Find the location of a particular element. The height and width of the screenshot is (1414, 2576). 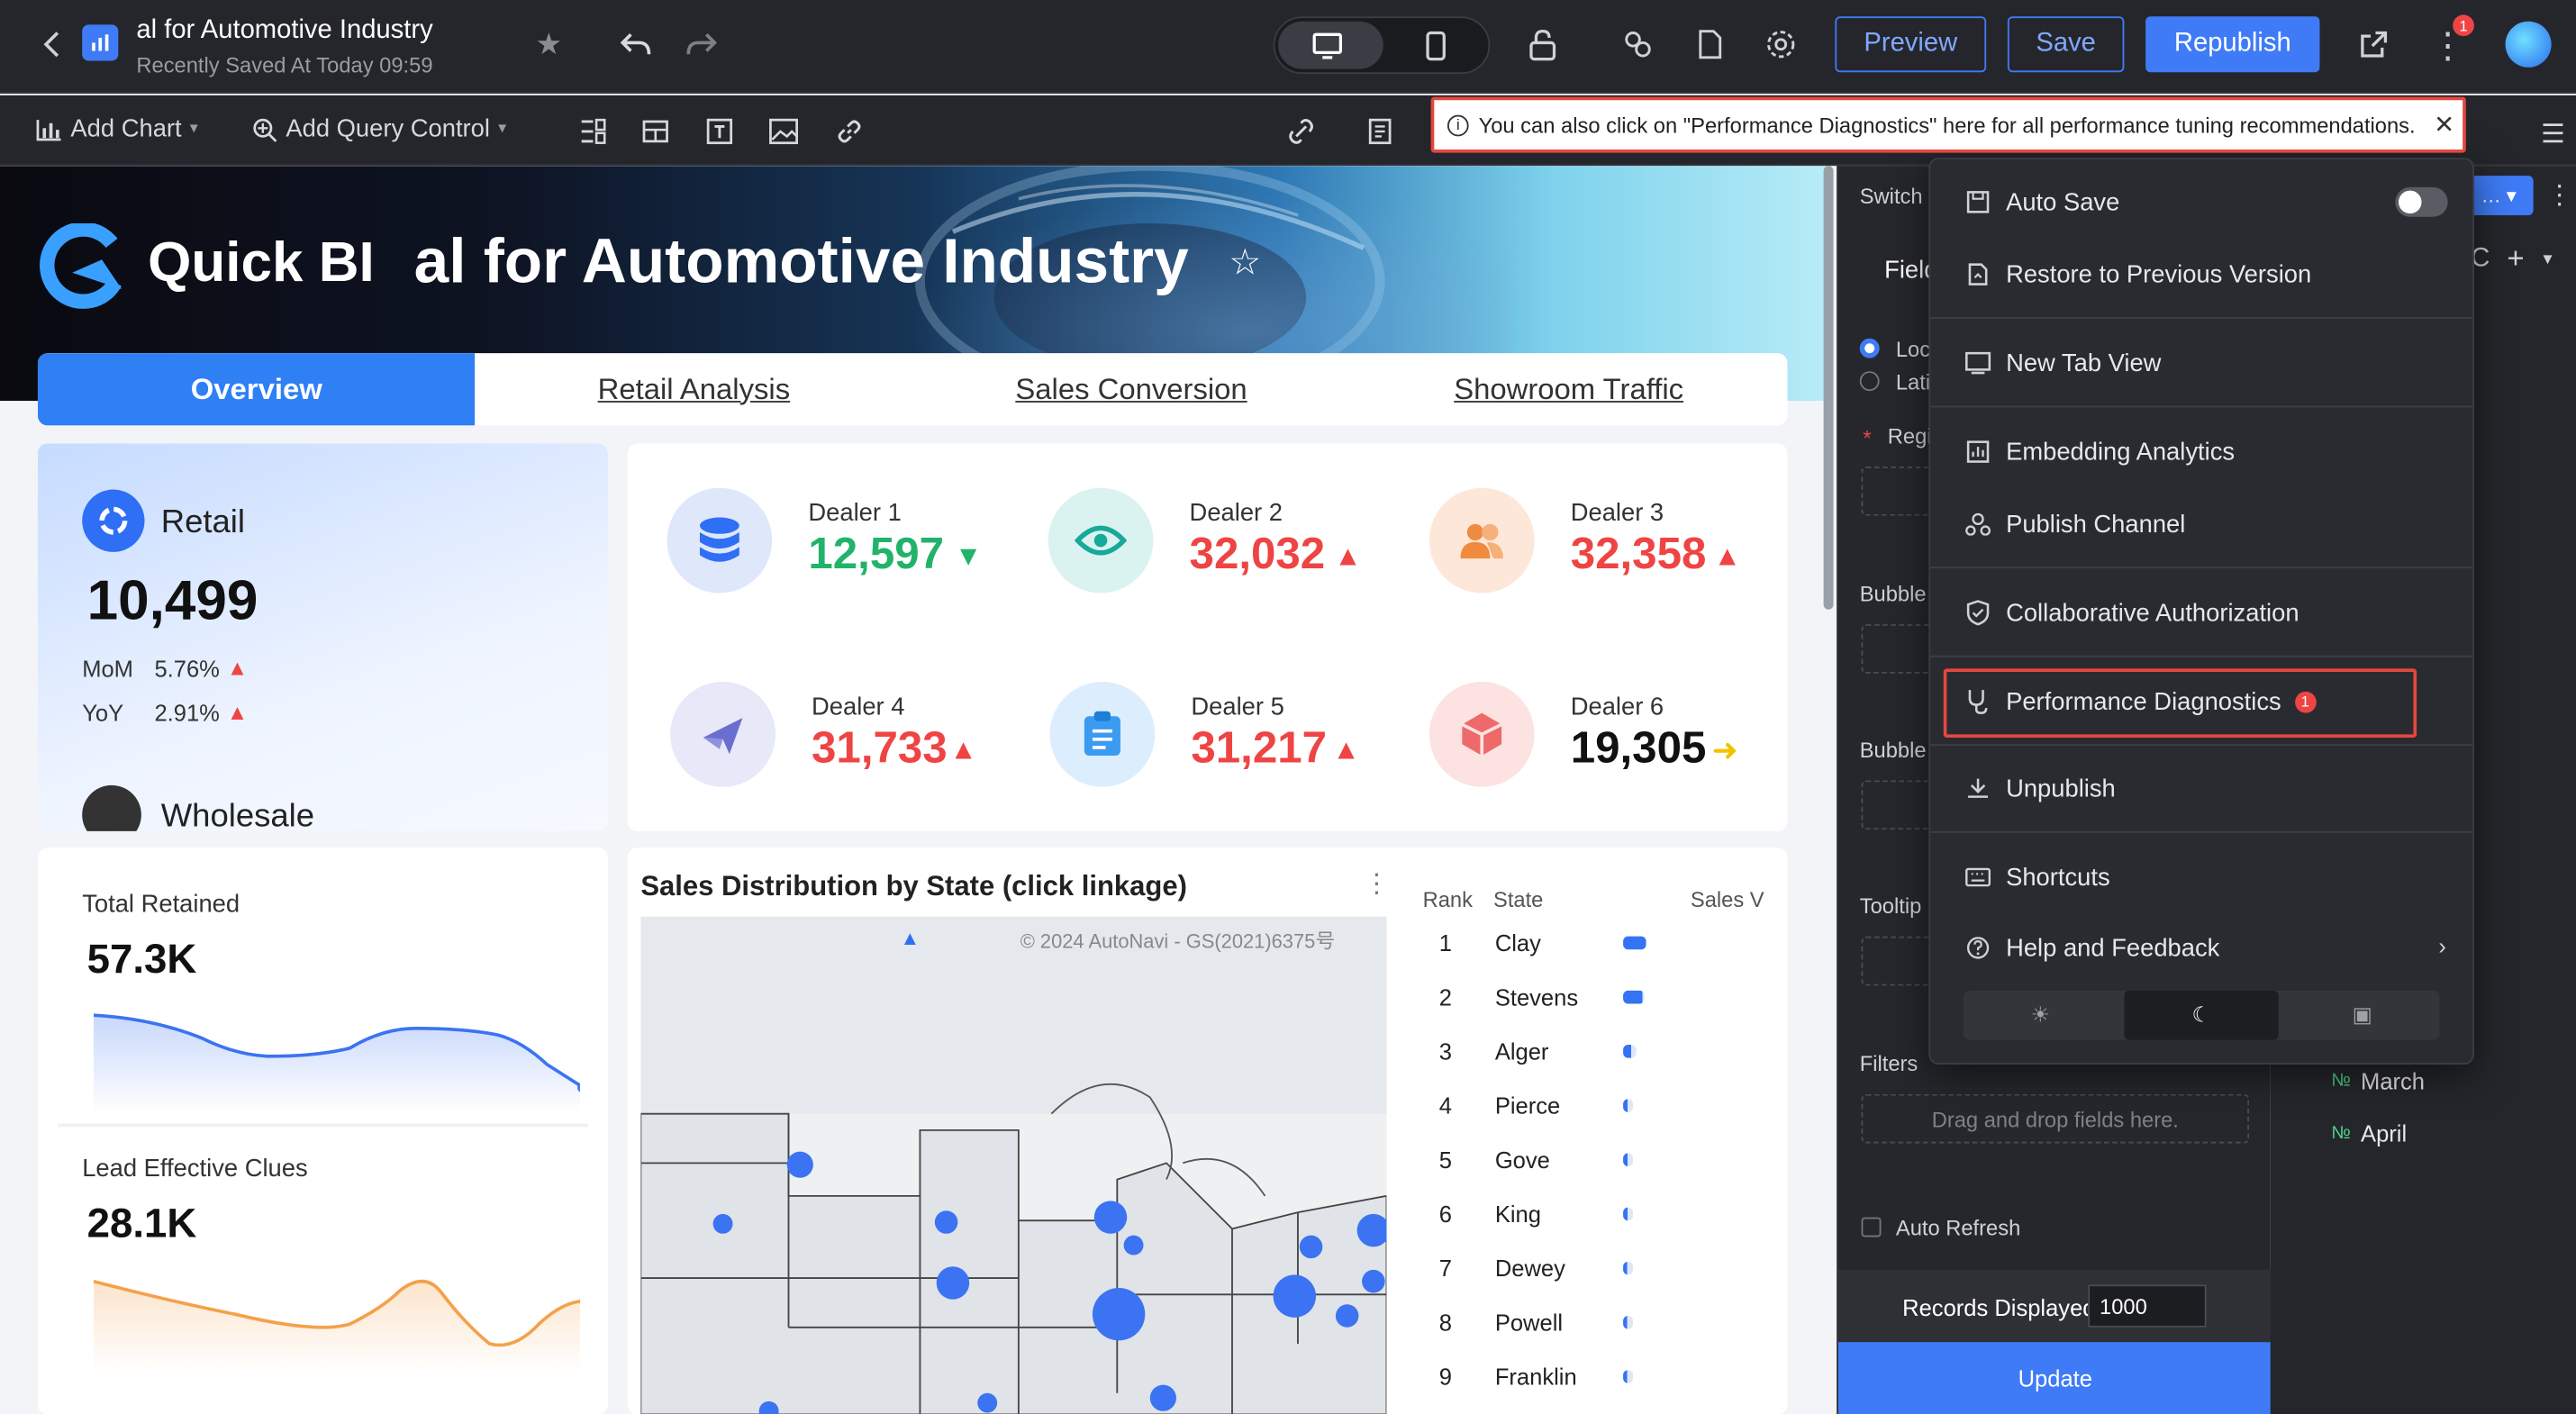

card-more-icon: ⋮ is located at coordinates (1377, 884).